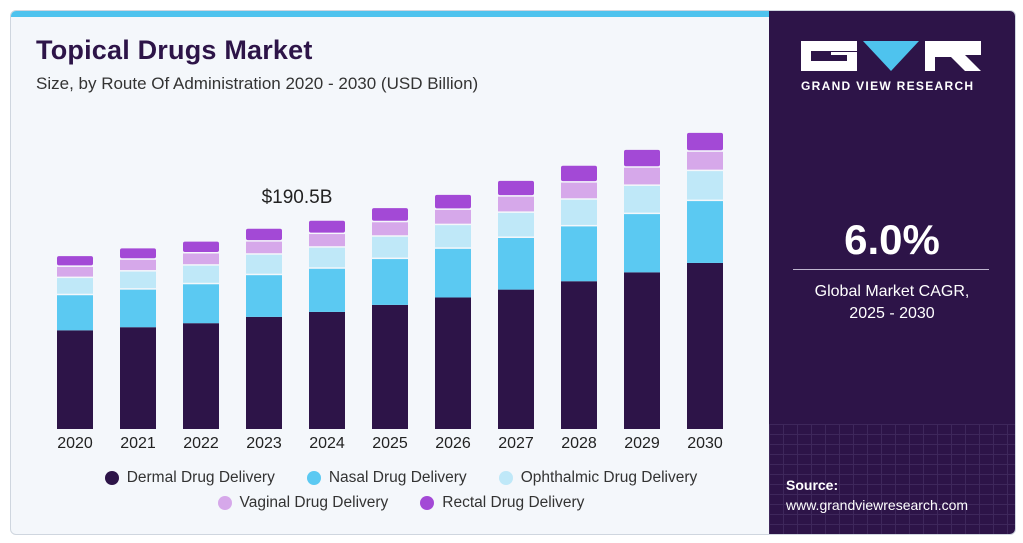 Image resolution: width=1023 pixels, height=543 pixels. What do you see at coordinates (642, 243) in the screenshot?
I see `bar-segment-nasal-2029` at bounding box center [642, 243].